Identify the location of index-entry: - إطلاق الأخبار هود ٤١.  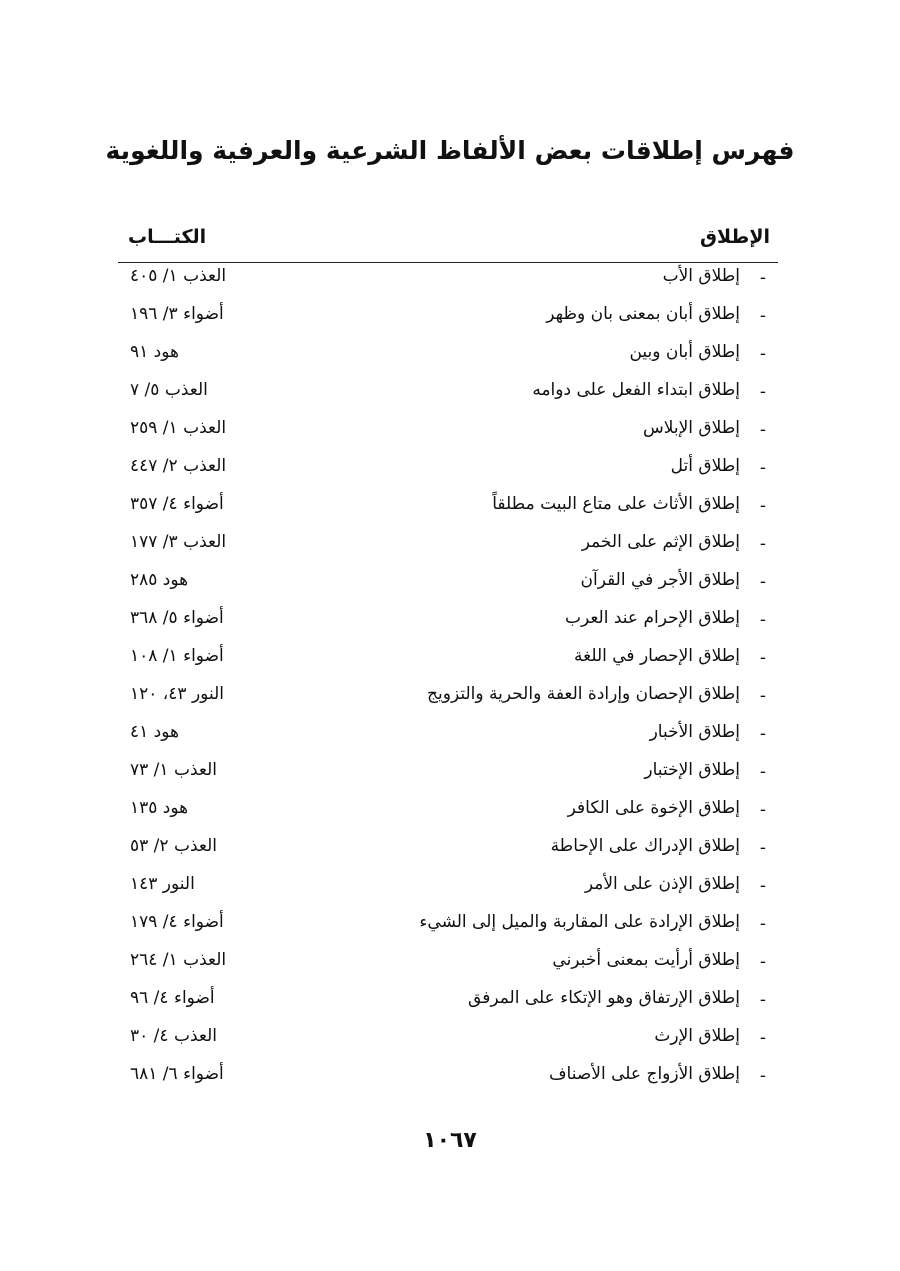
(450, 737).